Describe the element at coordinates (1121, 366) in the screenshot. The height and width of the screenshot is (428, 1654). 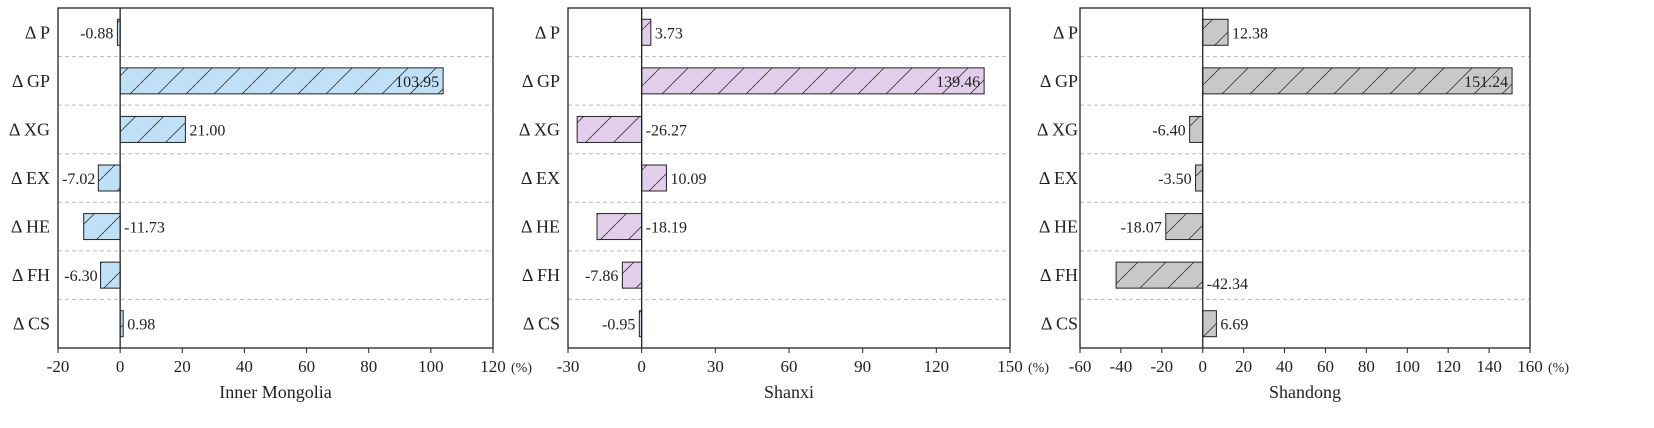
I see `x-tick-label: -40` at that location.